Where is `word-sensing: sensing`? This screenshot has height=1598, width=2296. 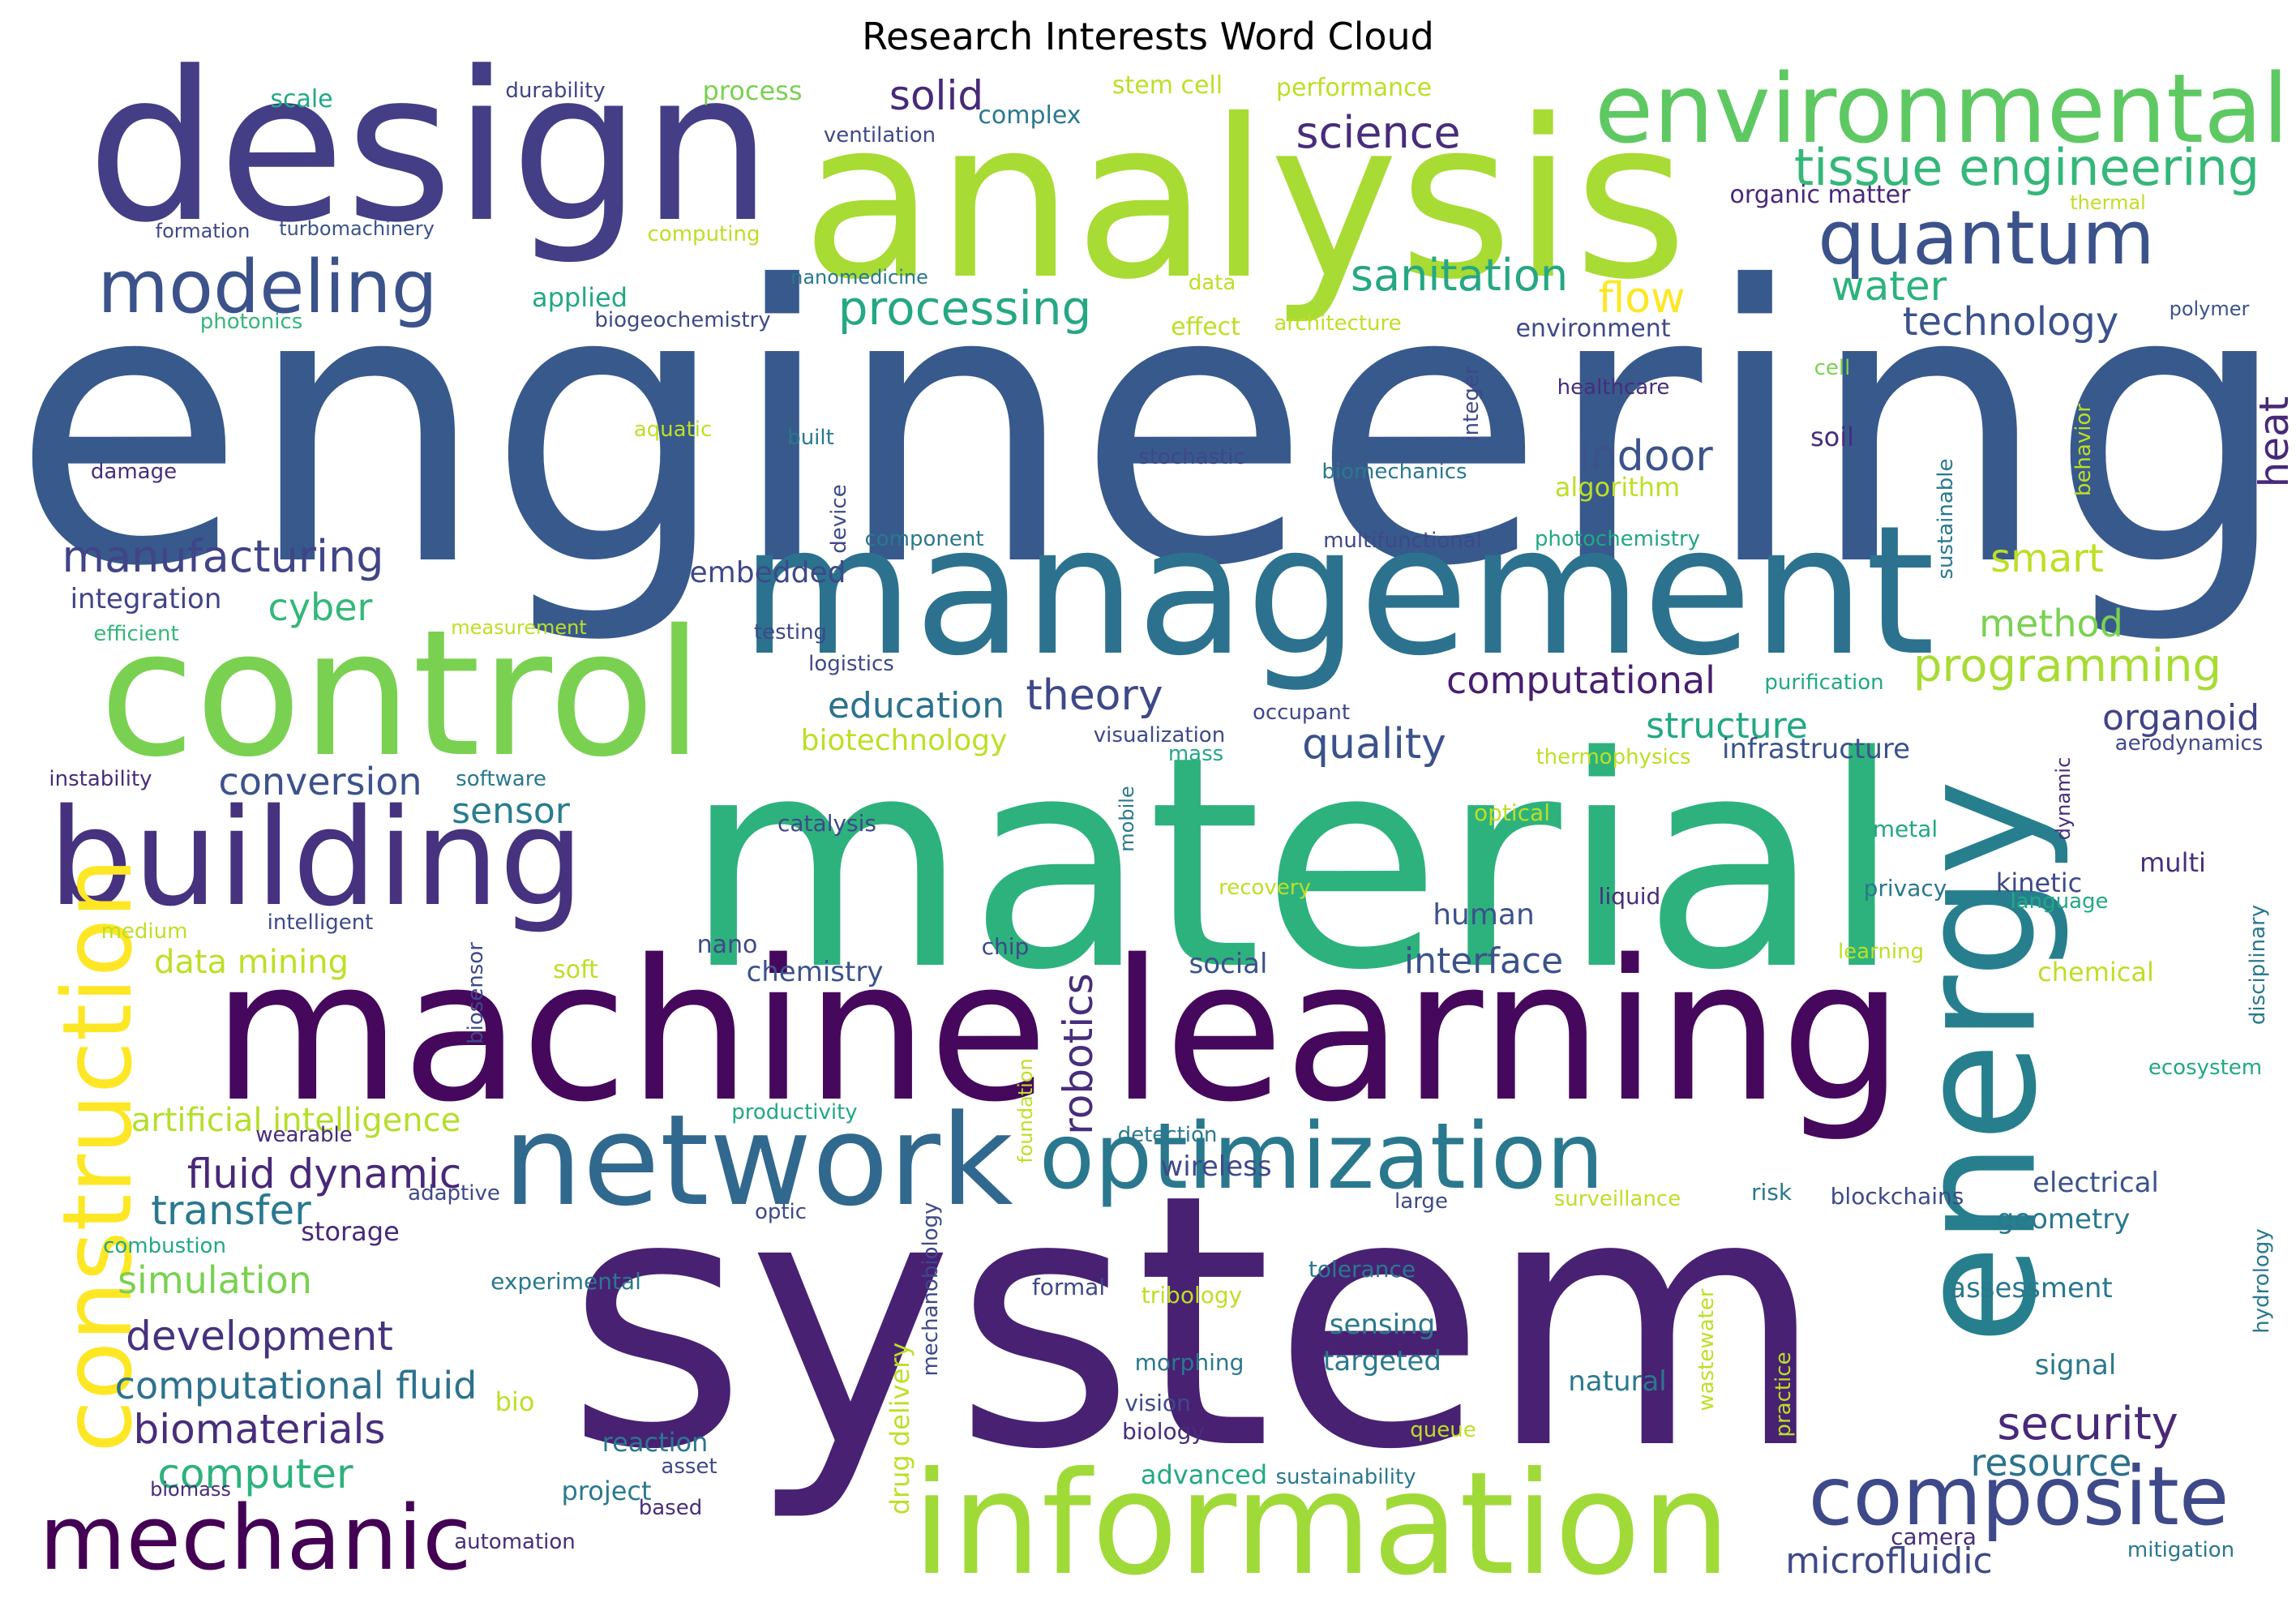 word-sensing: sensing is located at coordinates (1382, 1325).